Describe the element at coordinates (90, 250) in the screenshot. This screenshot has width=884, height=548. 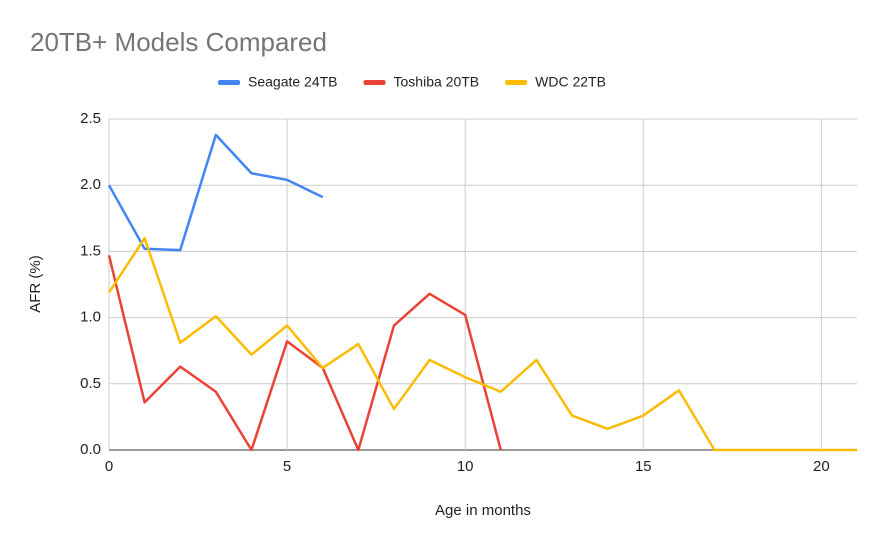
I see `y-tick-label: 1.5` at that location.